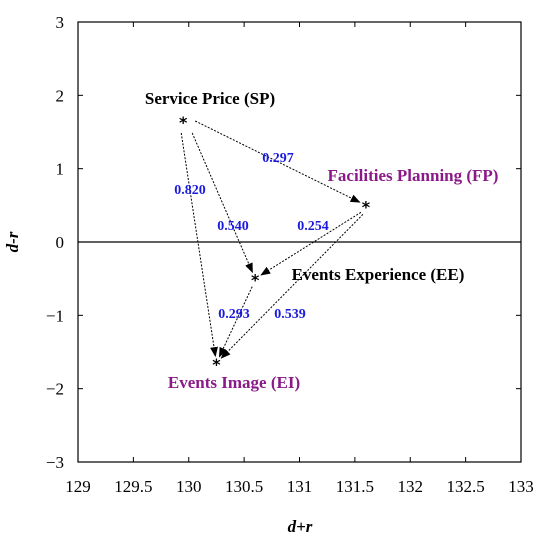 Image resolution: width=550 pixels, height=545 pixels. Describe the element at coordinates (378, 274) in the screenshot. I see `node-label-ee: Events Experience (EE)` at that location.